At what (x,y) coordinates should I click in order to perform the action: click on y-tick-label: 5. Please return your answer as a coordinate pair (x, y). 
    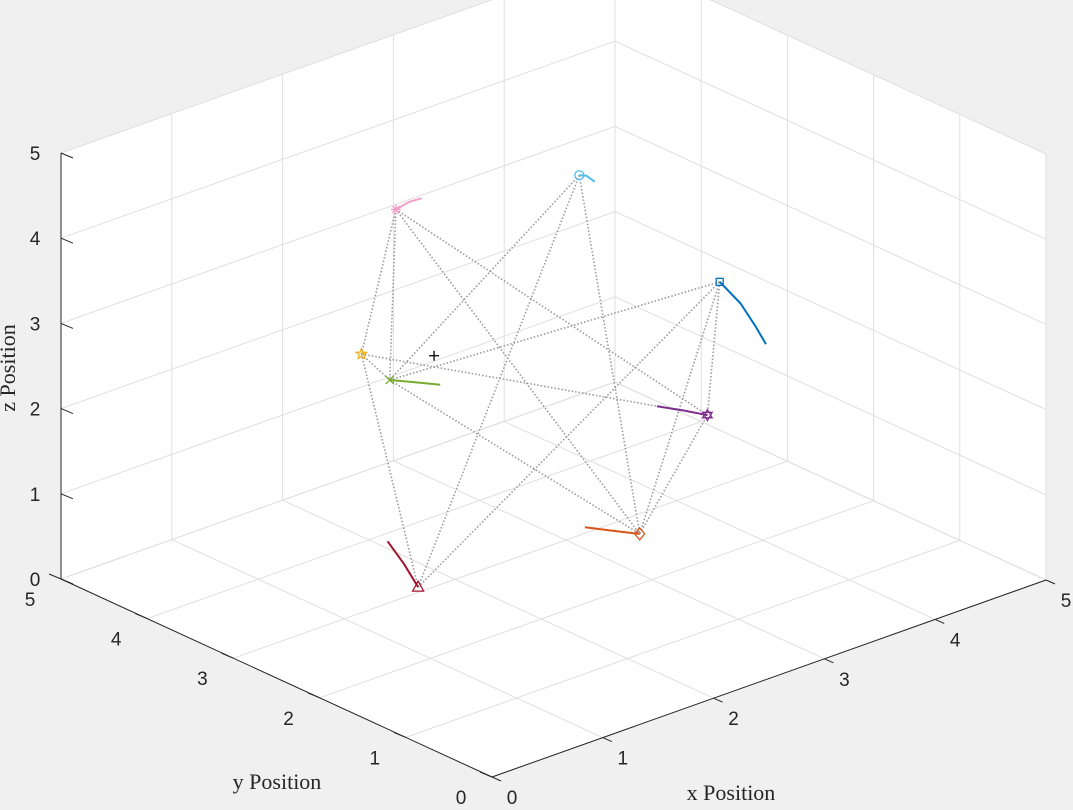
    Looking at the image, I should click on (30, 600).